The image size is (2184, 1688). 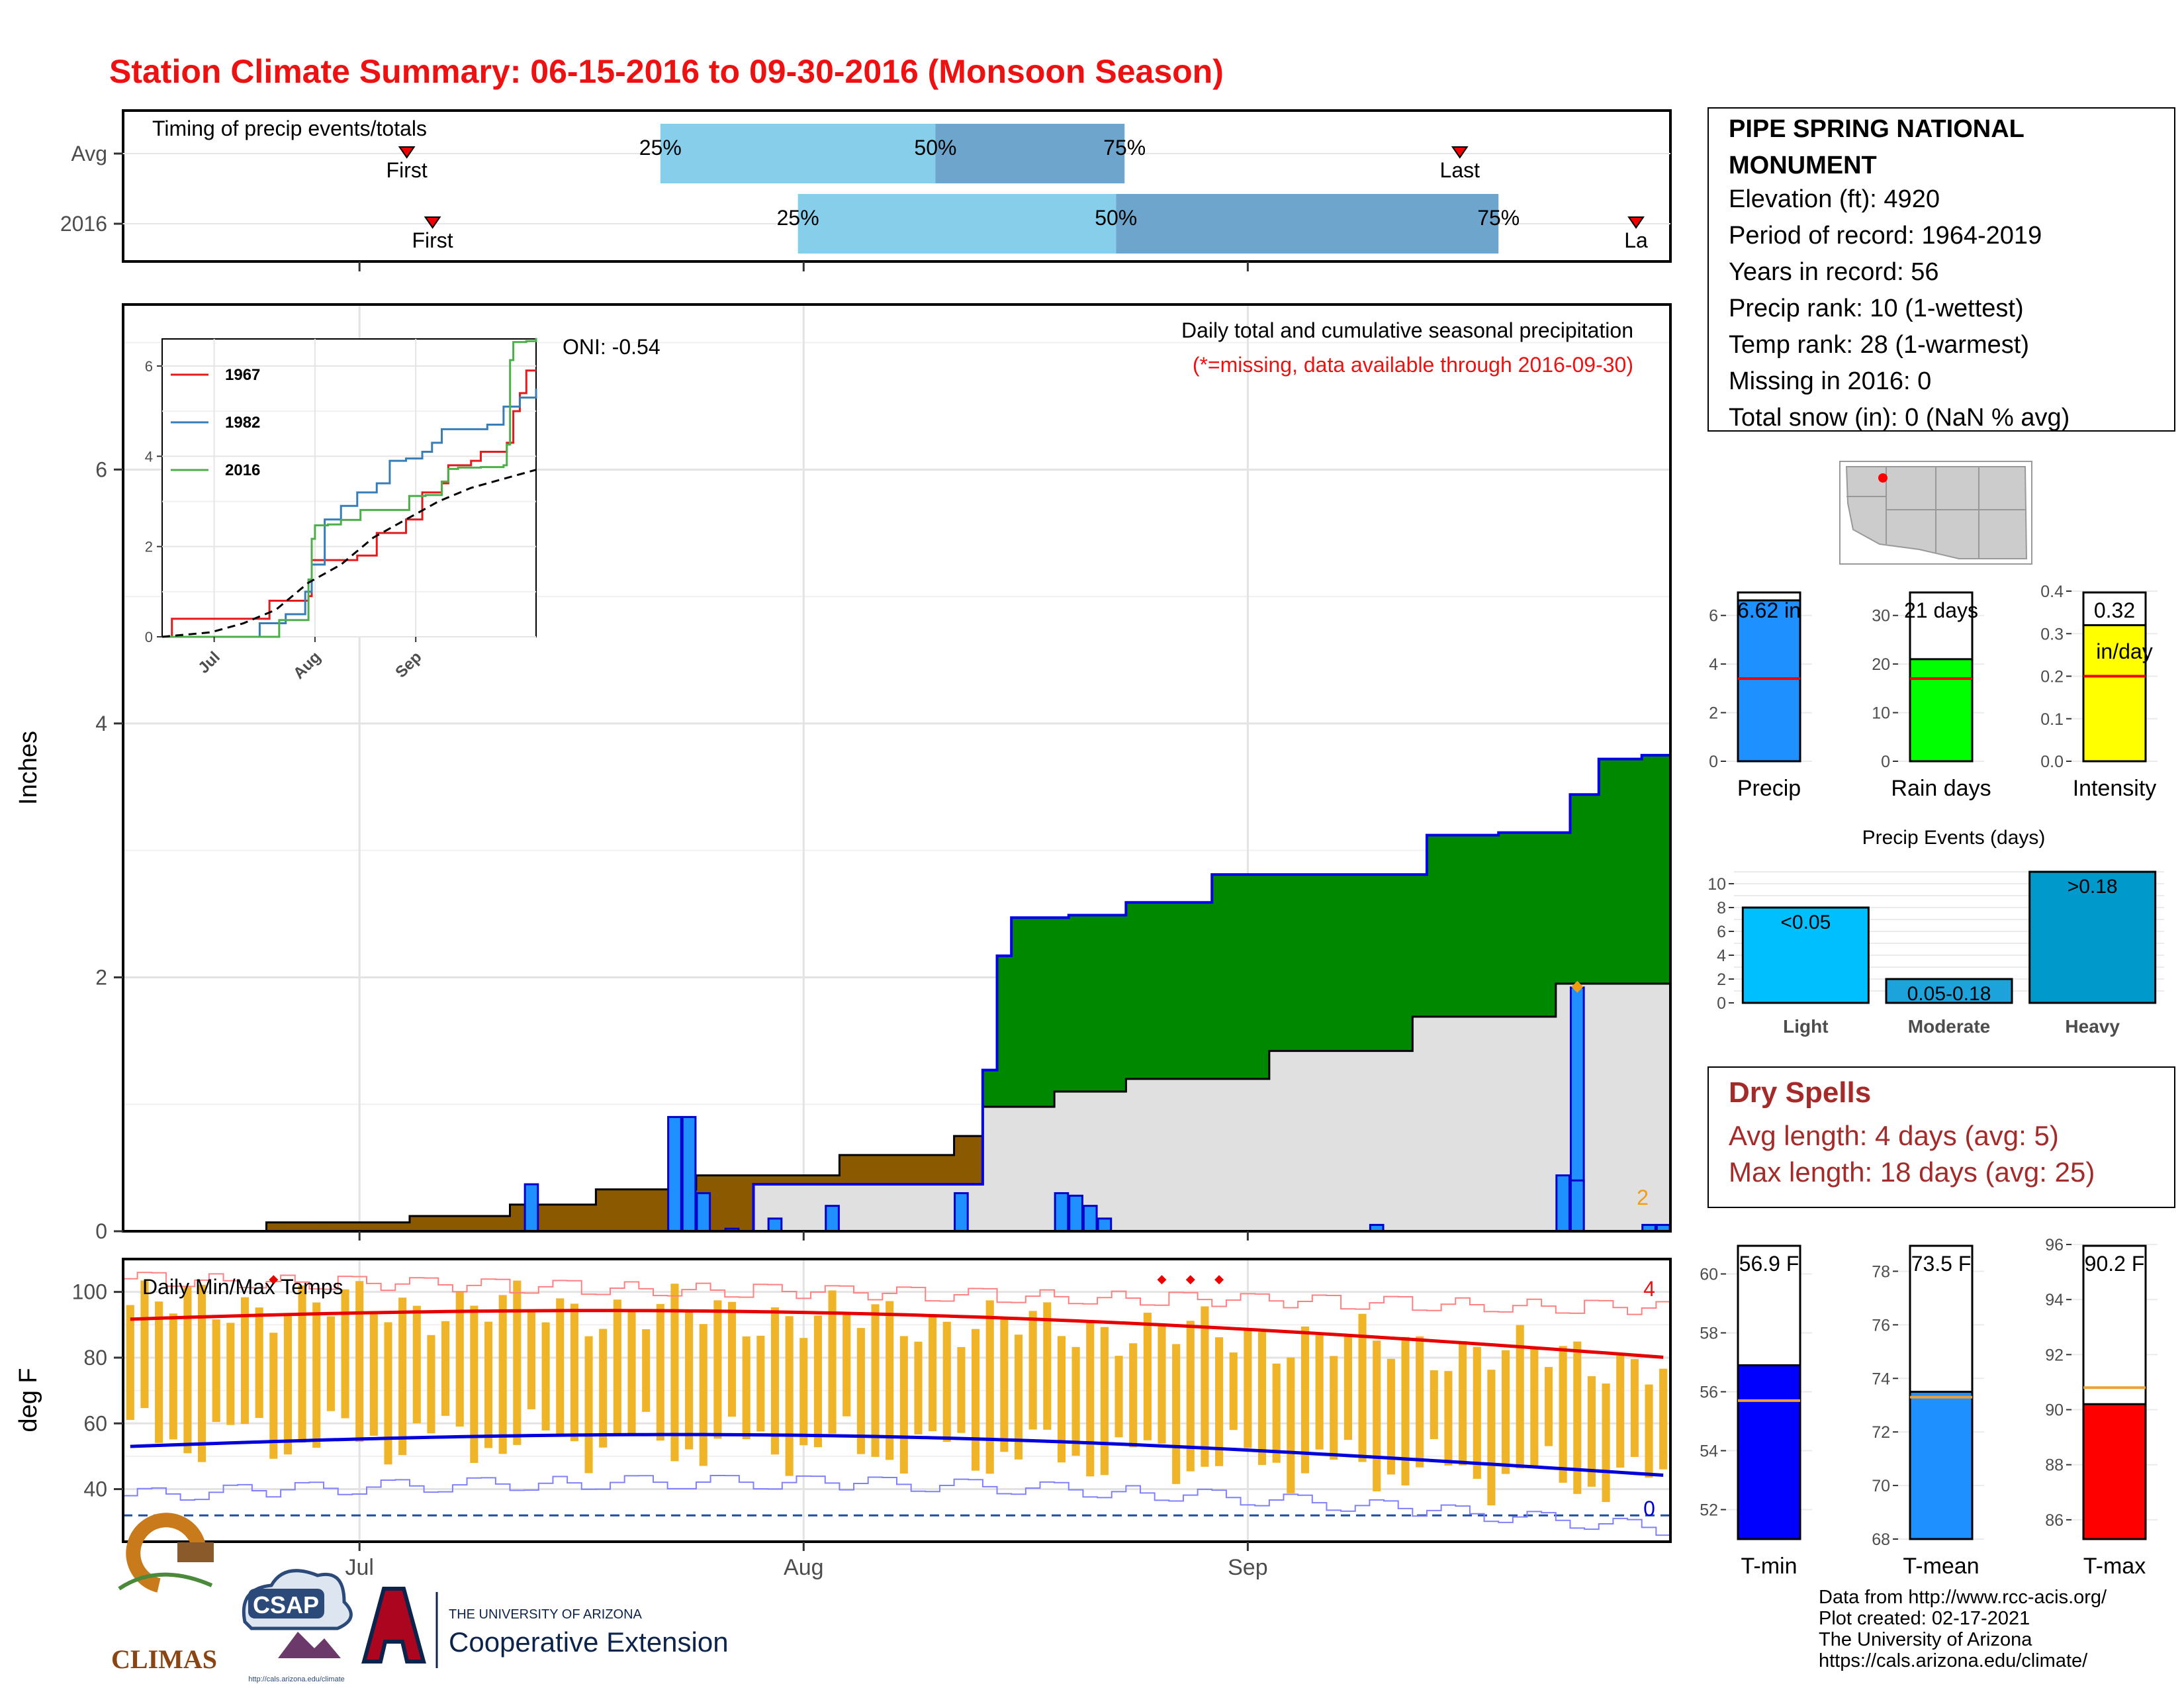 I want to click on precip-y-tick-label: 6, so click(x=101, y=469).